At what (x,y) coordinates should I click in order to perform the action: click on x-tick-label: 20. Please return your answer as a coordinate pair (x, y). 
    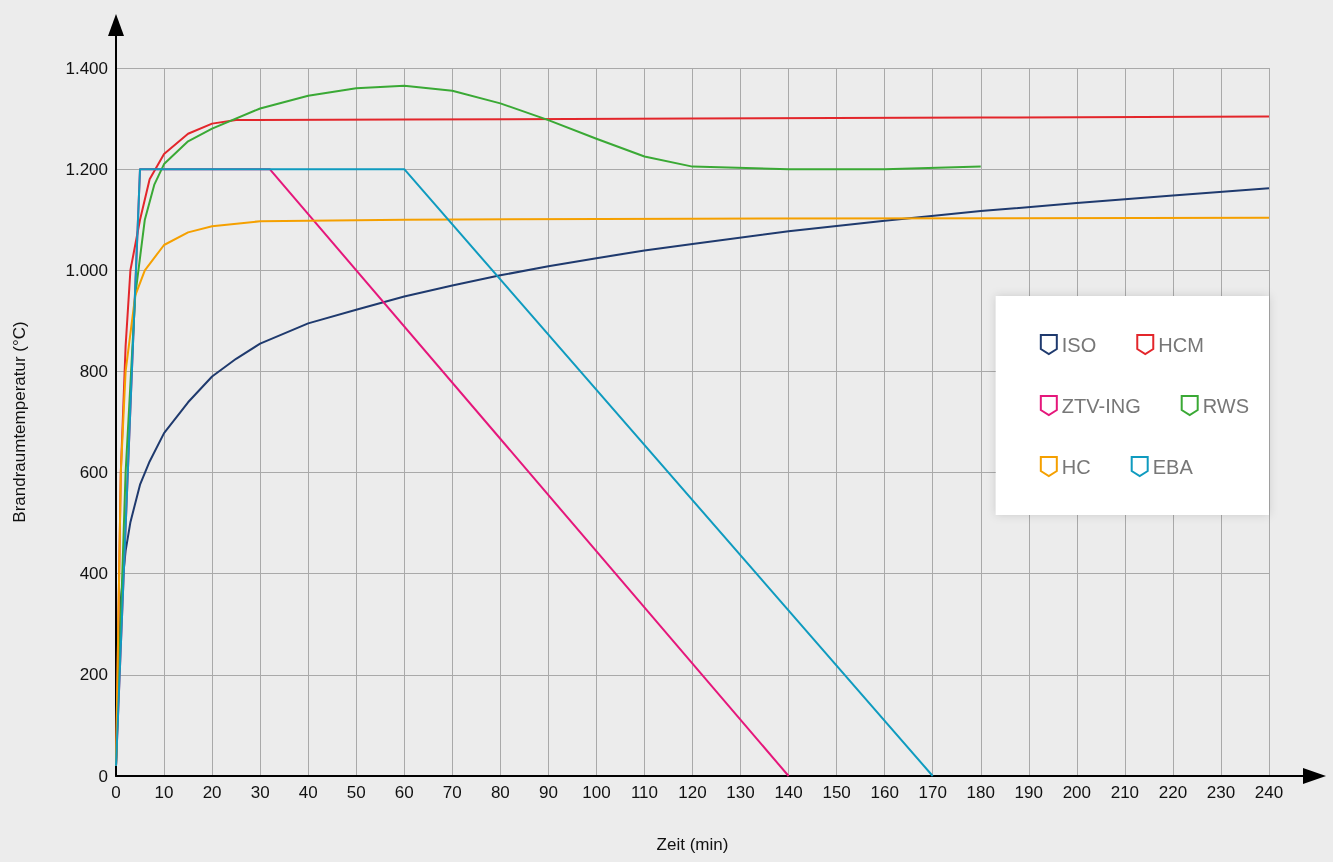
    Looking at the image, I should click on (212, 792).